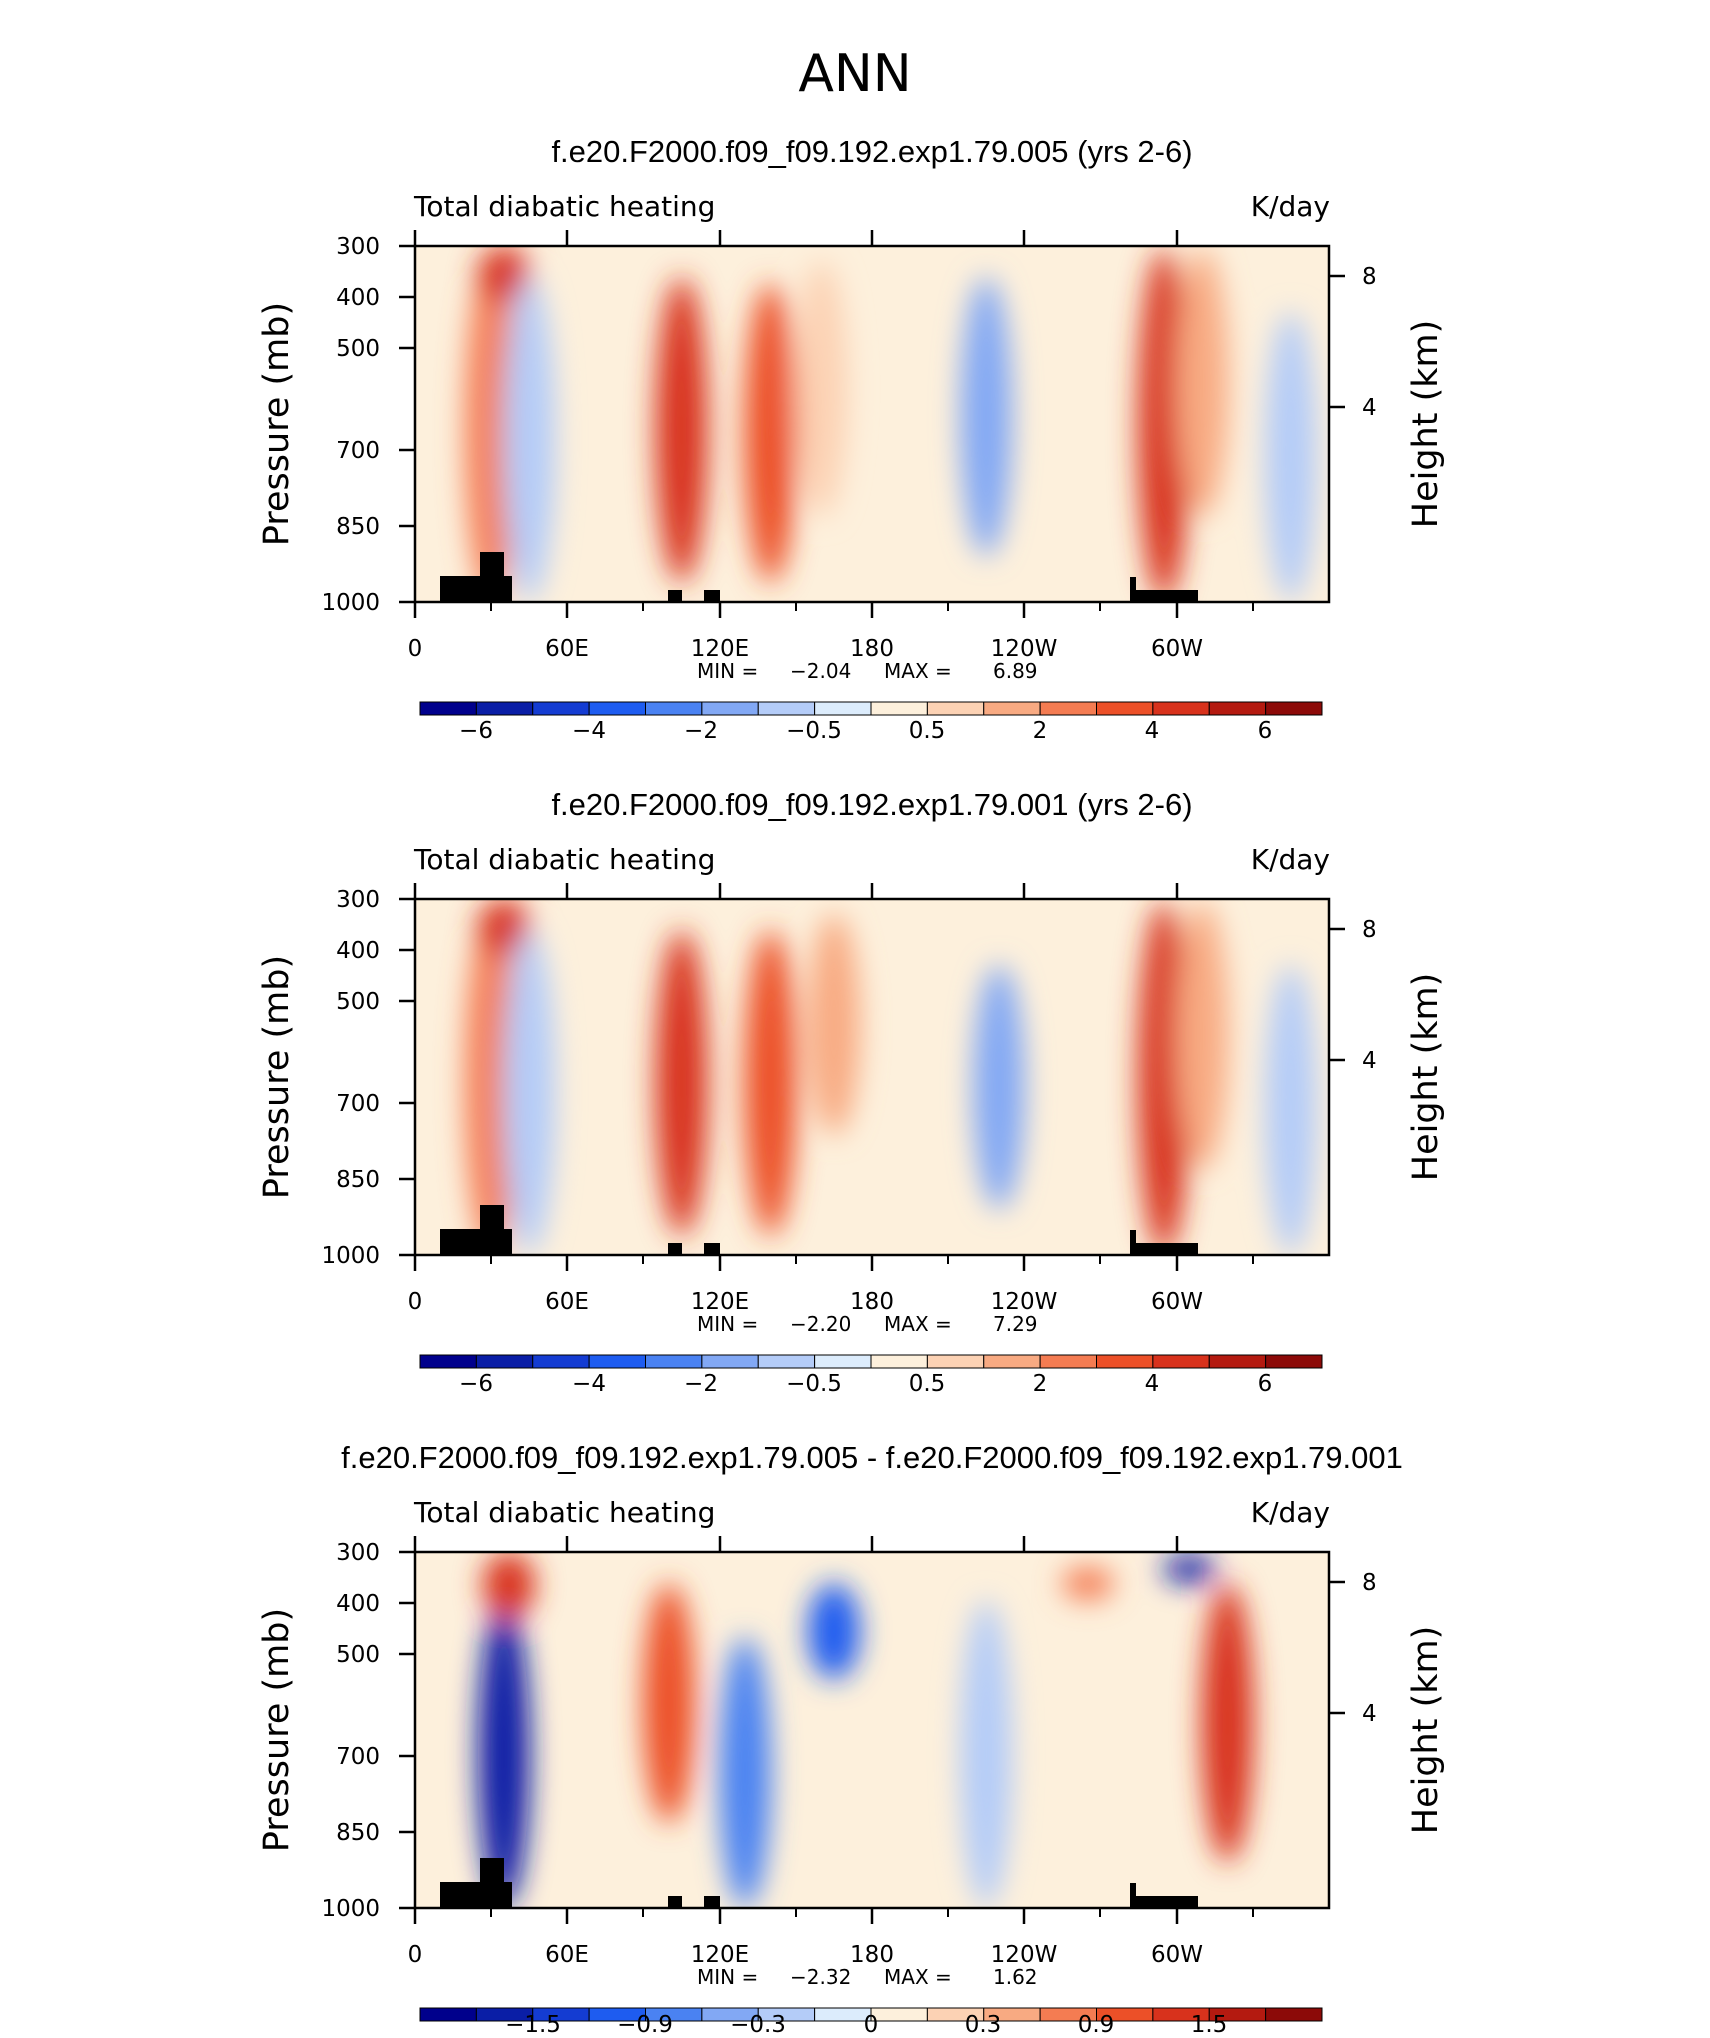 This screenshot has width=1710, height=2038. Describe the element at coordinates (1040, 1384) in the screenshot. I see `colorbar-label: 2` at that location.